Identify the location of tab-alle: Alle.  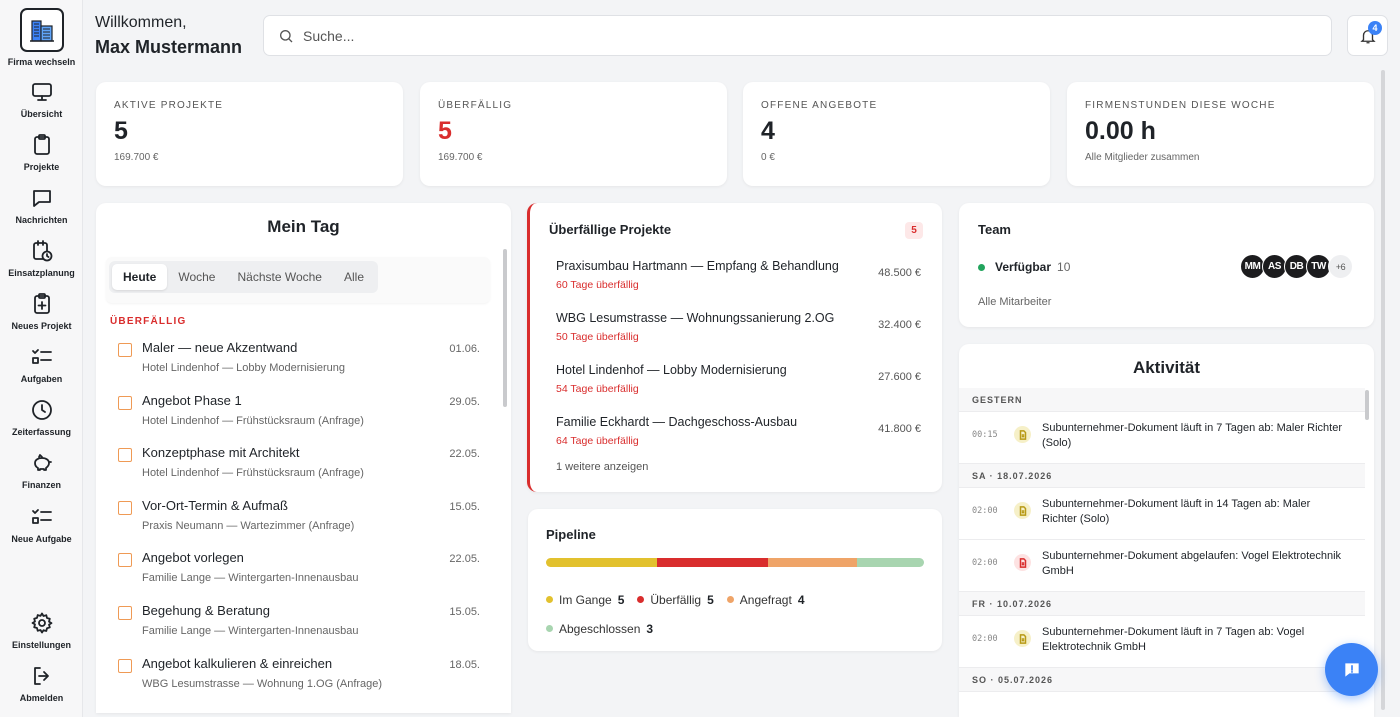
(353, 277).